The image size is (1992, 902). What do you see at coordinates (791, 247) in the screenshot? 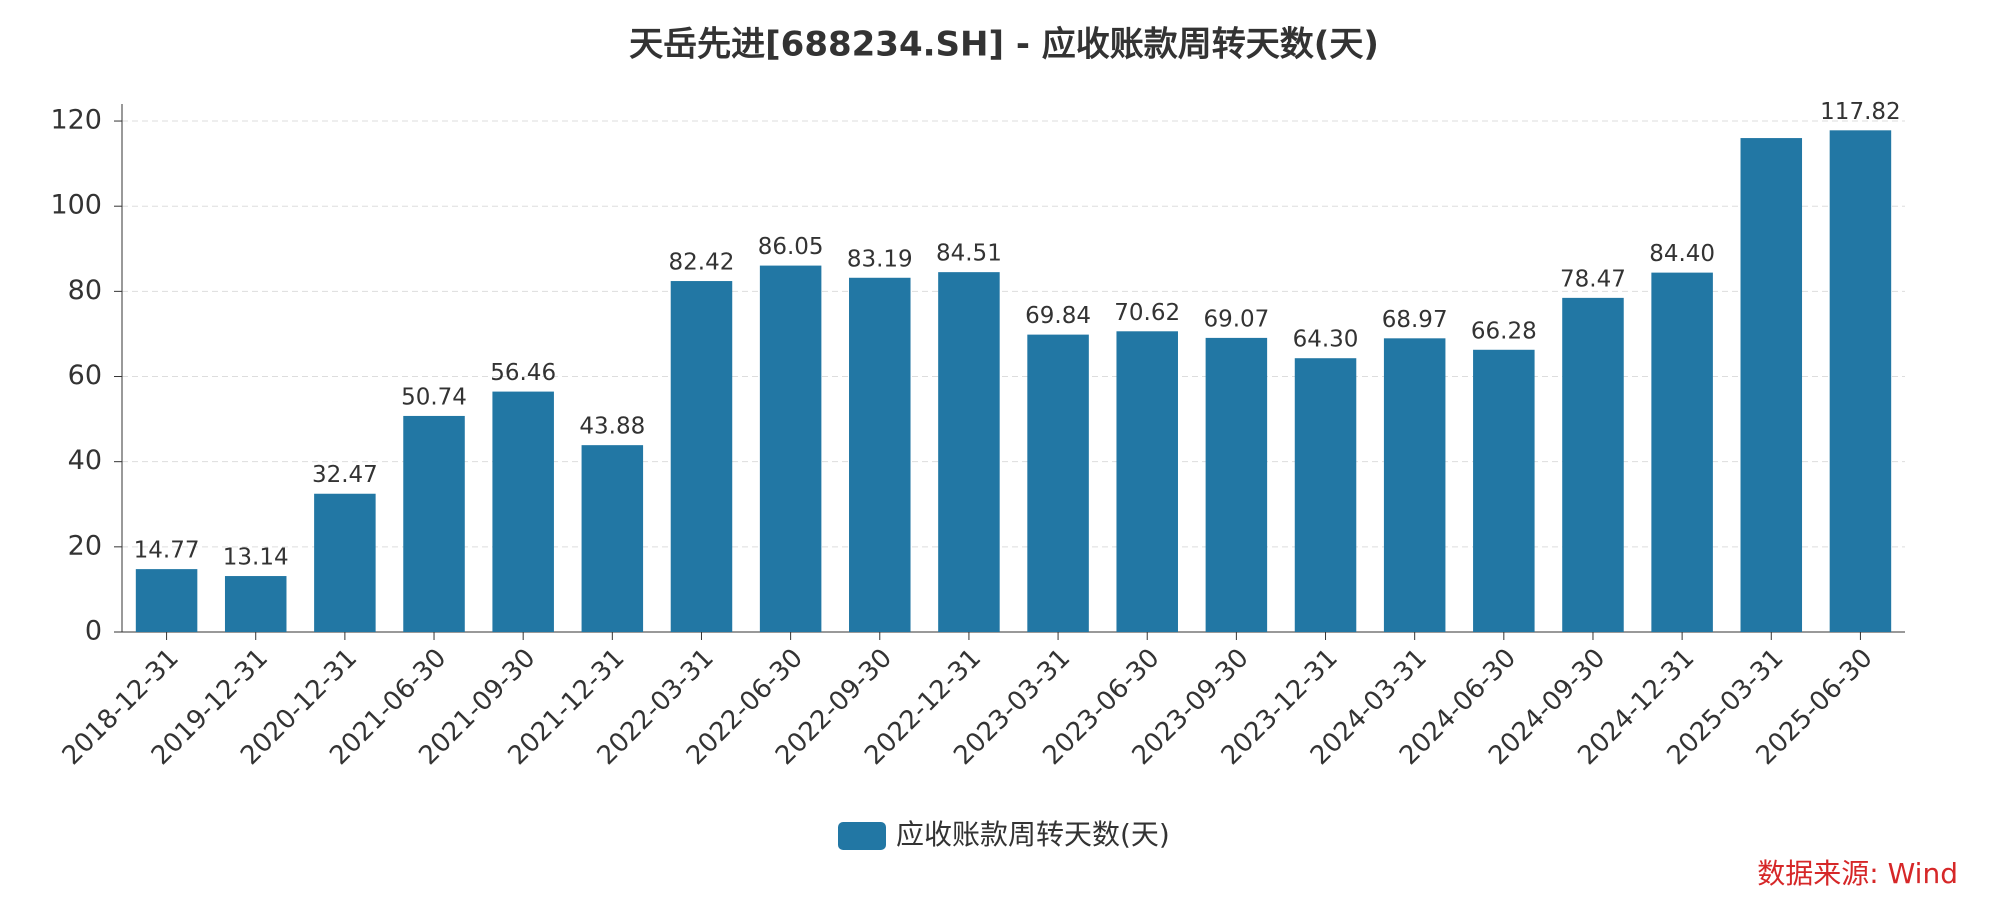
I see `data-label: 86.05` at bounding box center [791, 247].